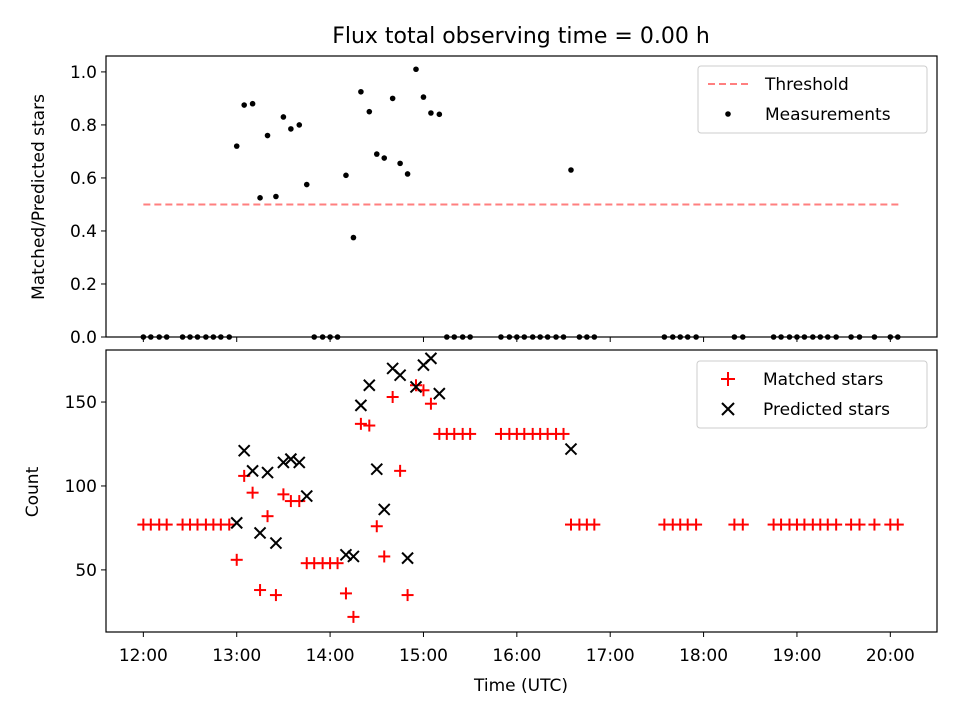  I want to click on predicted-legend-label: Predicted stars, so click(826, 410).